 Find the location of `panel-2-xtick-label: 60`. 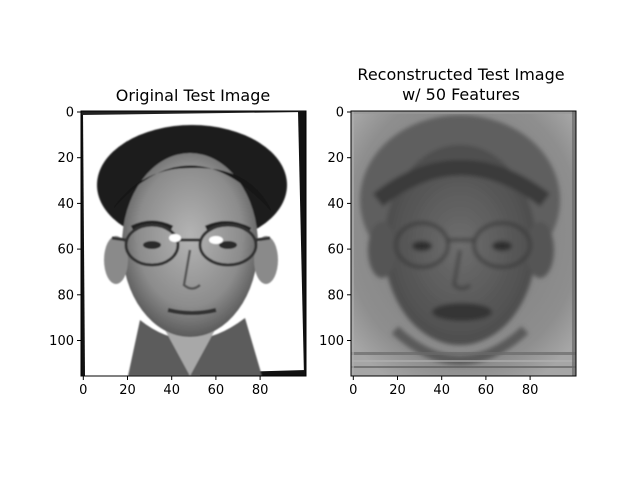

panel-2-xtick-label: 60 is located at coordinates (486, 390).